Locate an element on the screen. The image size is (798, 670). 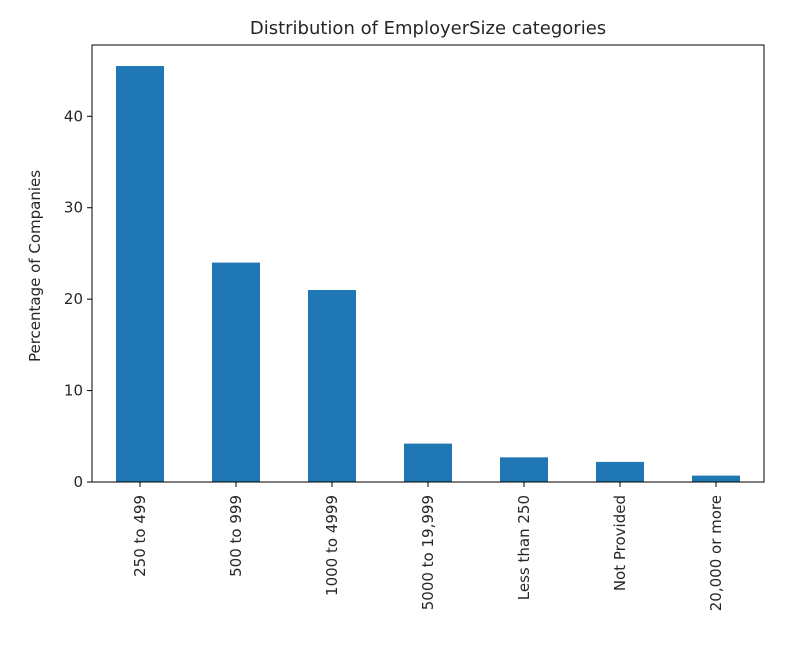
x-tick-label: 20,000 or more is located at coordinates (716, 553).